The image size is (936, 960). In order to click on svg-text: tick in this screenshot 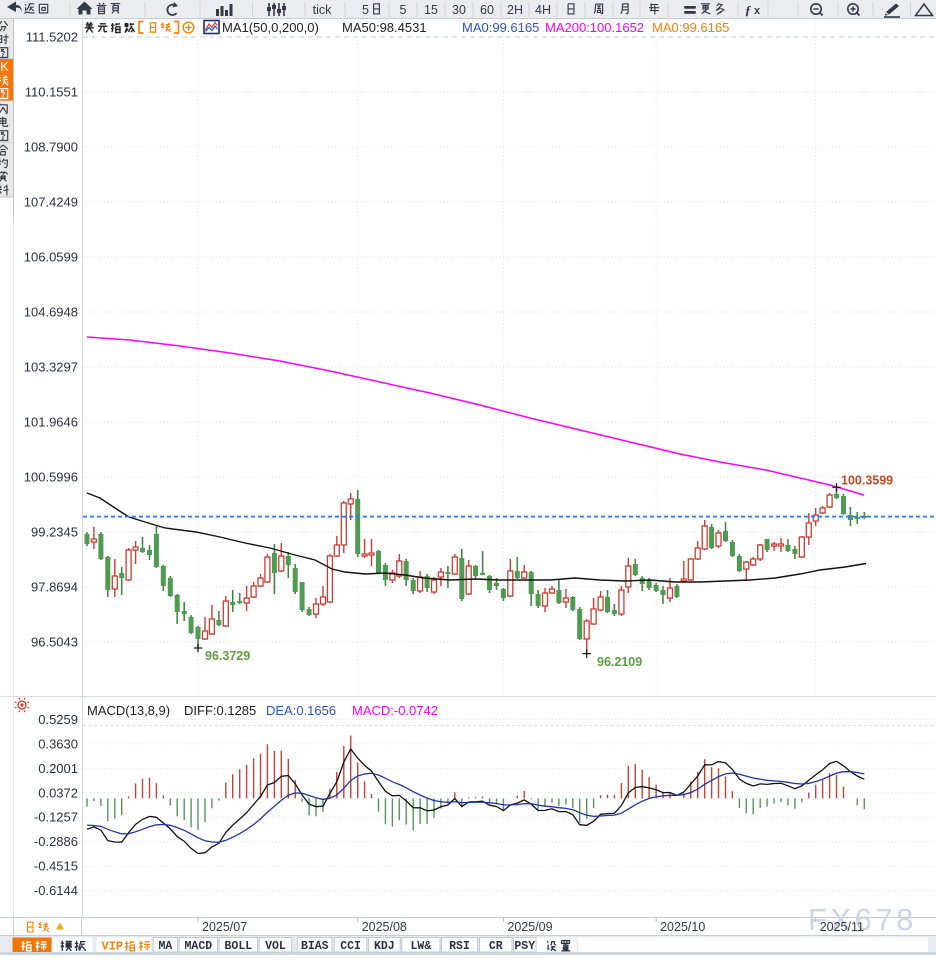, I will do `click(323, 10)`.